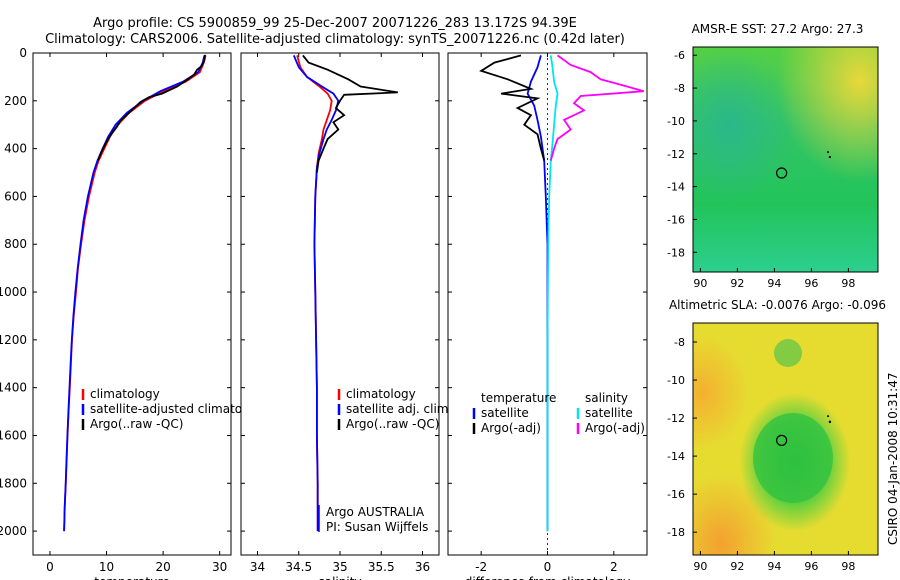 This screenshot has height=580, width=900. I want to click on map-field-layer, so click(785, 159).